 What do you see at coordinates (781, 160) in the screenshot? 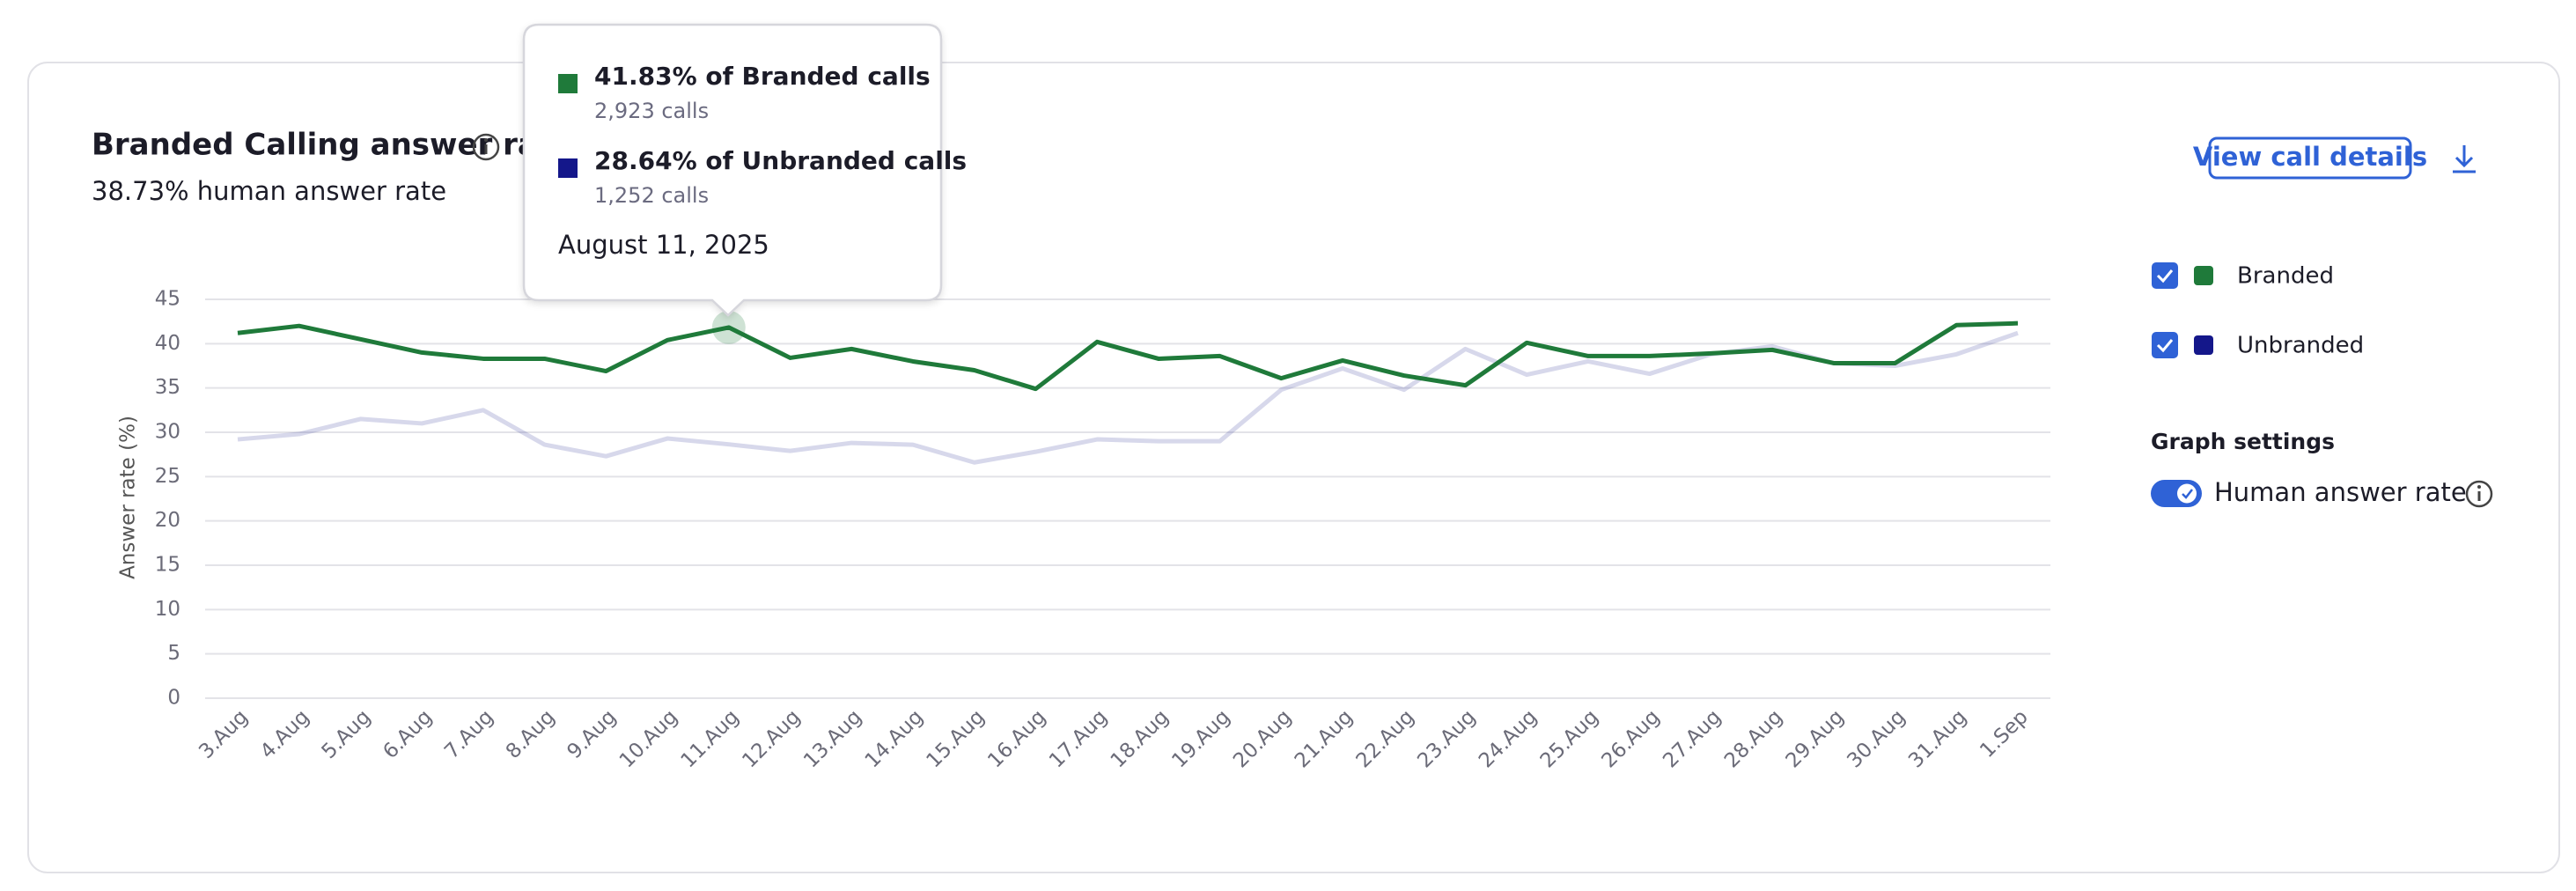
I see `tooltip-label: 28.64% of Unbranded calls` at bounding box center [781, 160].